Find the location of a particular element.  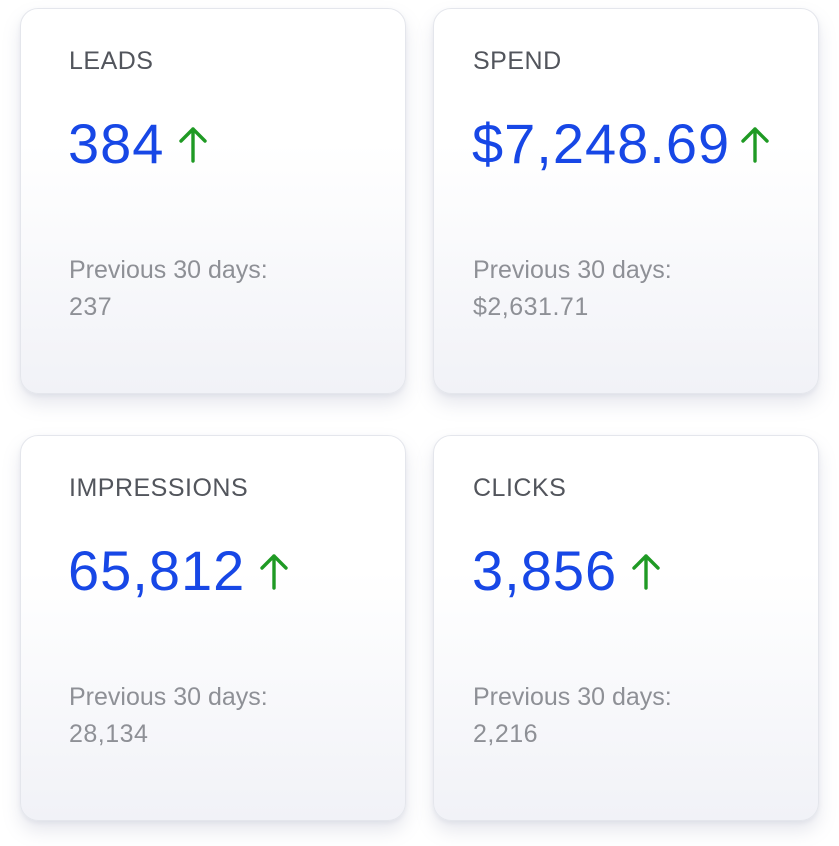

metric-value: $7,248.69 is located at coordinates (601, 143).